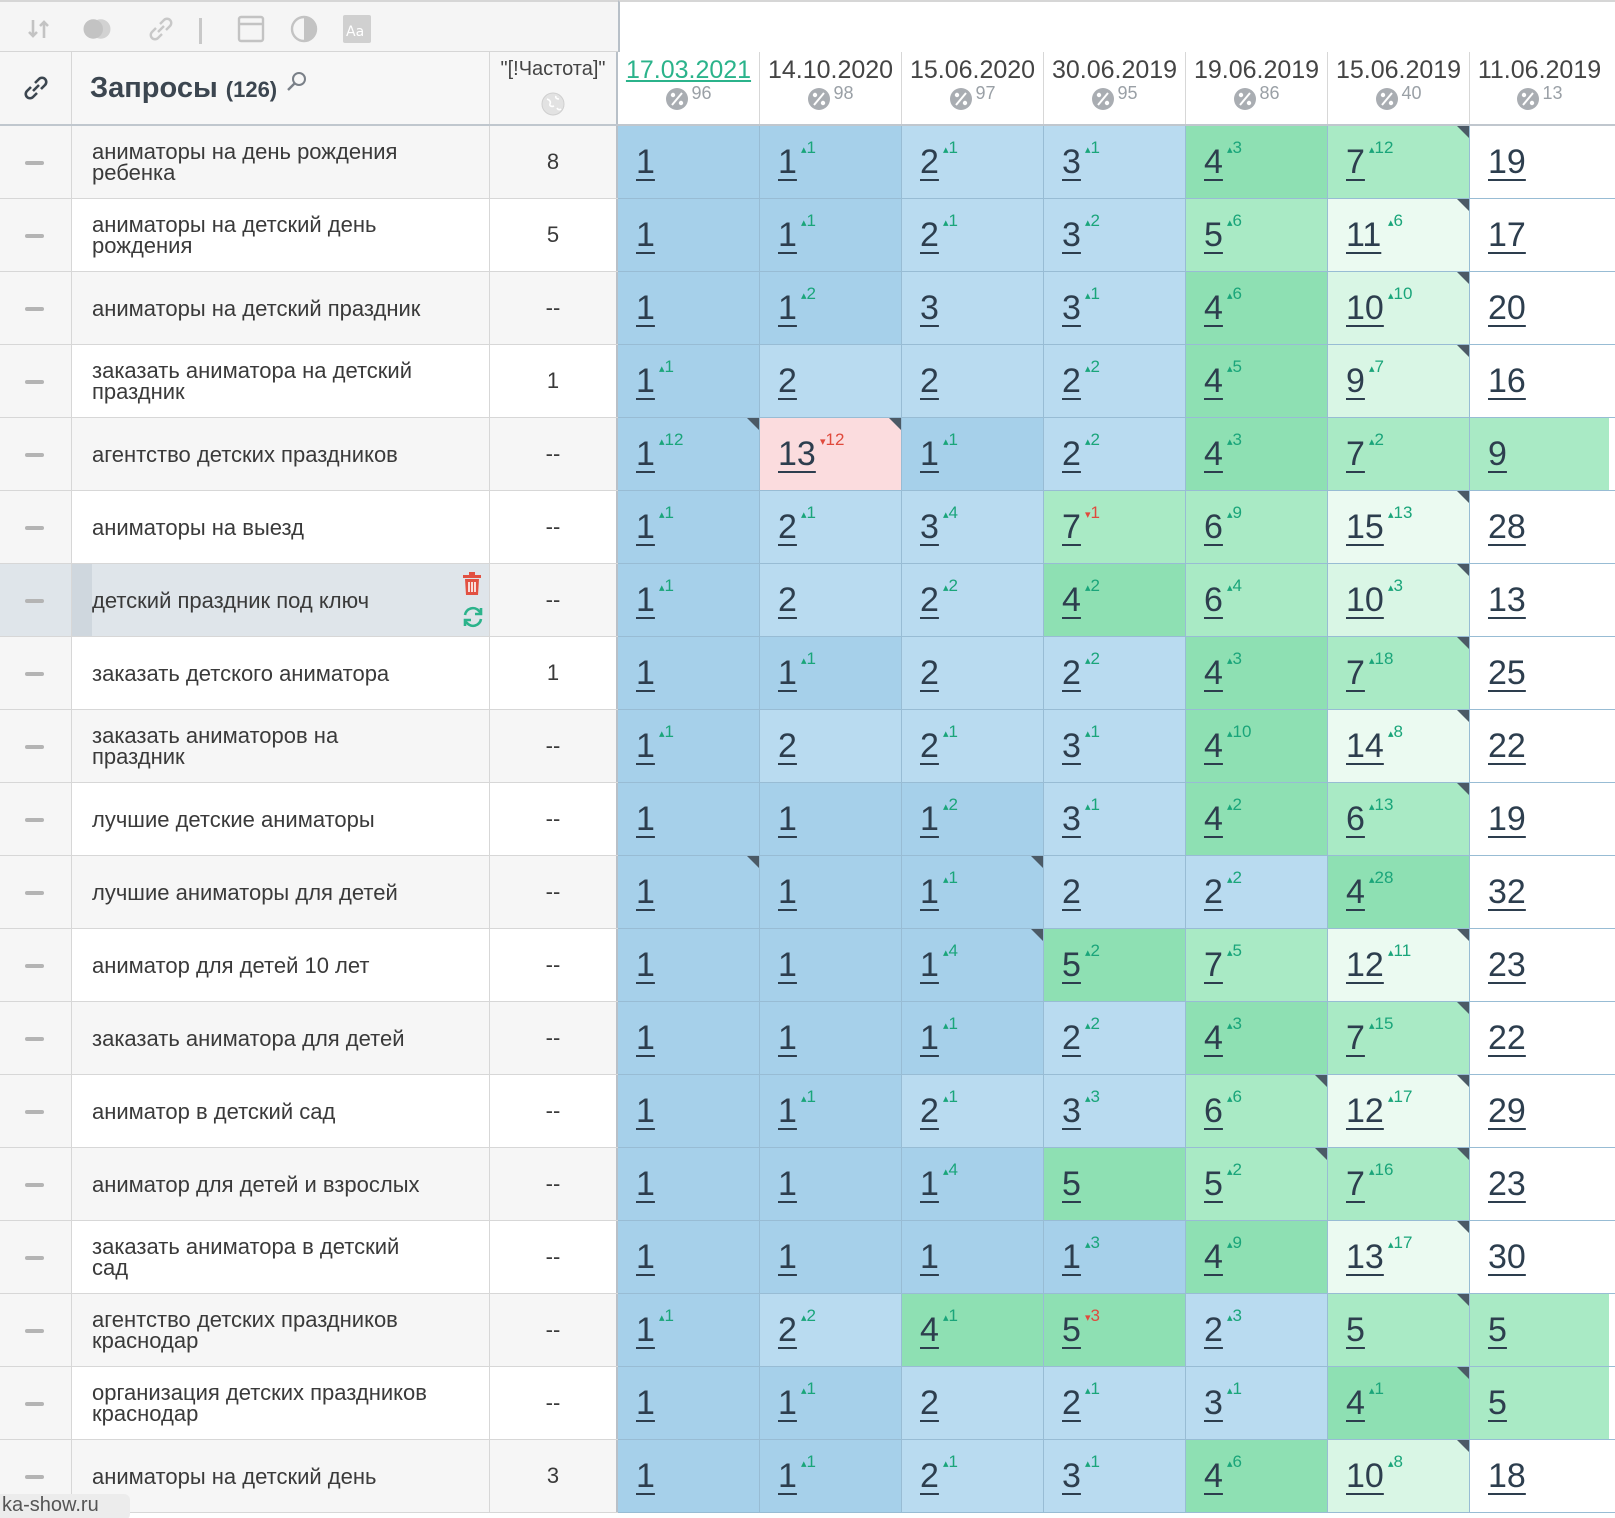  What do you see at coordinates (309, 1330) in the screenshot?
I see `query-row: агентство детских праздников краснодар --` at bounding box center [309, 1330].